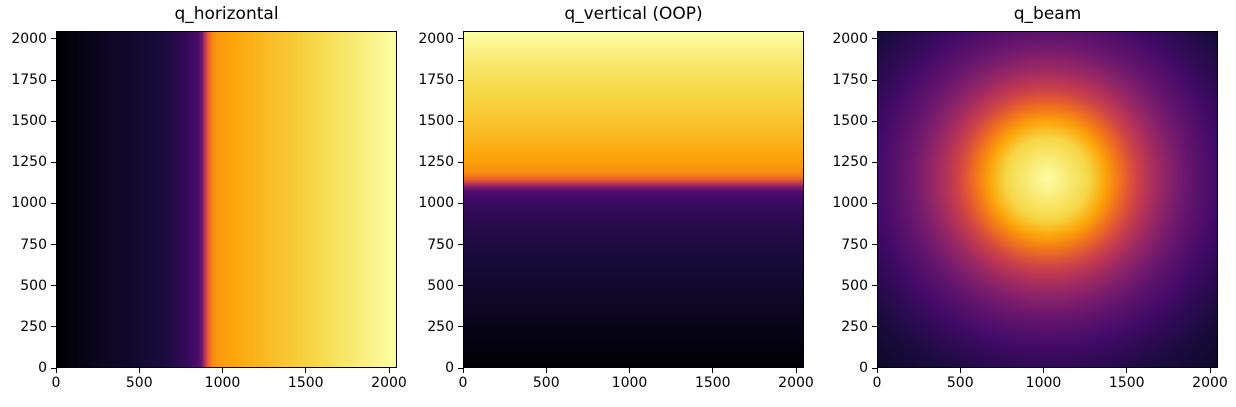  Describe the element at coordinates (633, 14) in the screenshot. I see `panel-title-q-vertical: q_vertical (OOP)` at that location.